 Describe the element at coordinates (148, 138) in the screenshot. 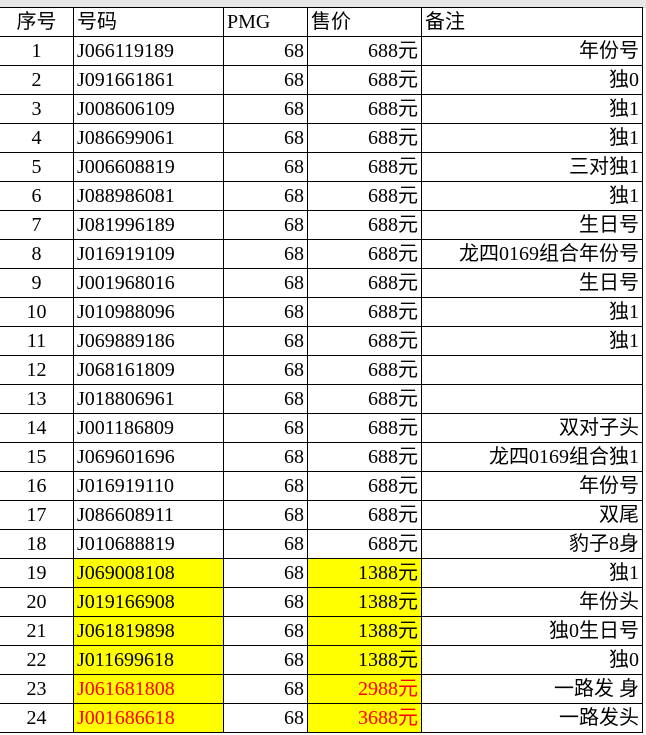

I see `cell-code: J086699061` at that location.